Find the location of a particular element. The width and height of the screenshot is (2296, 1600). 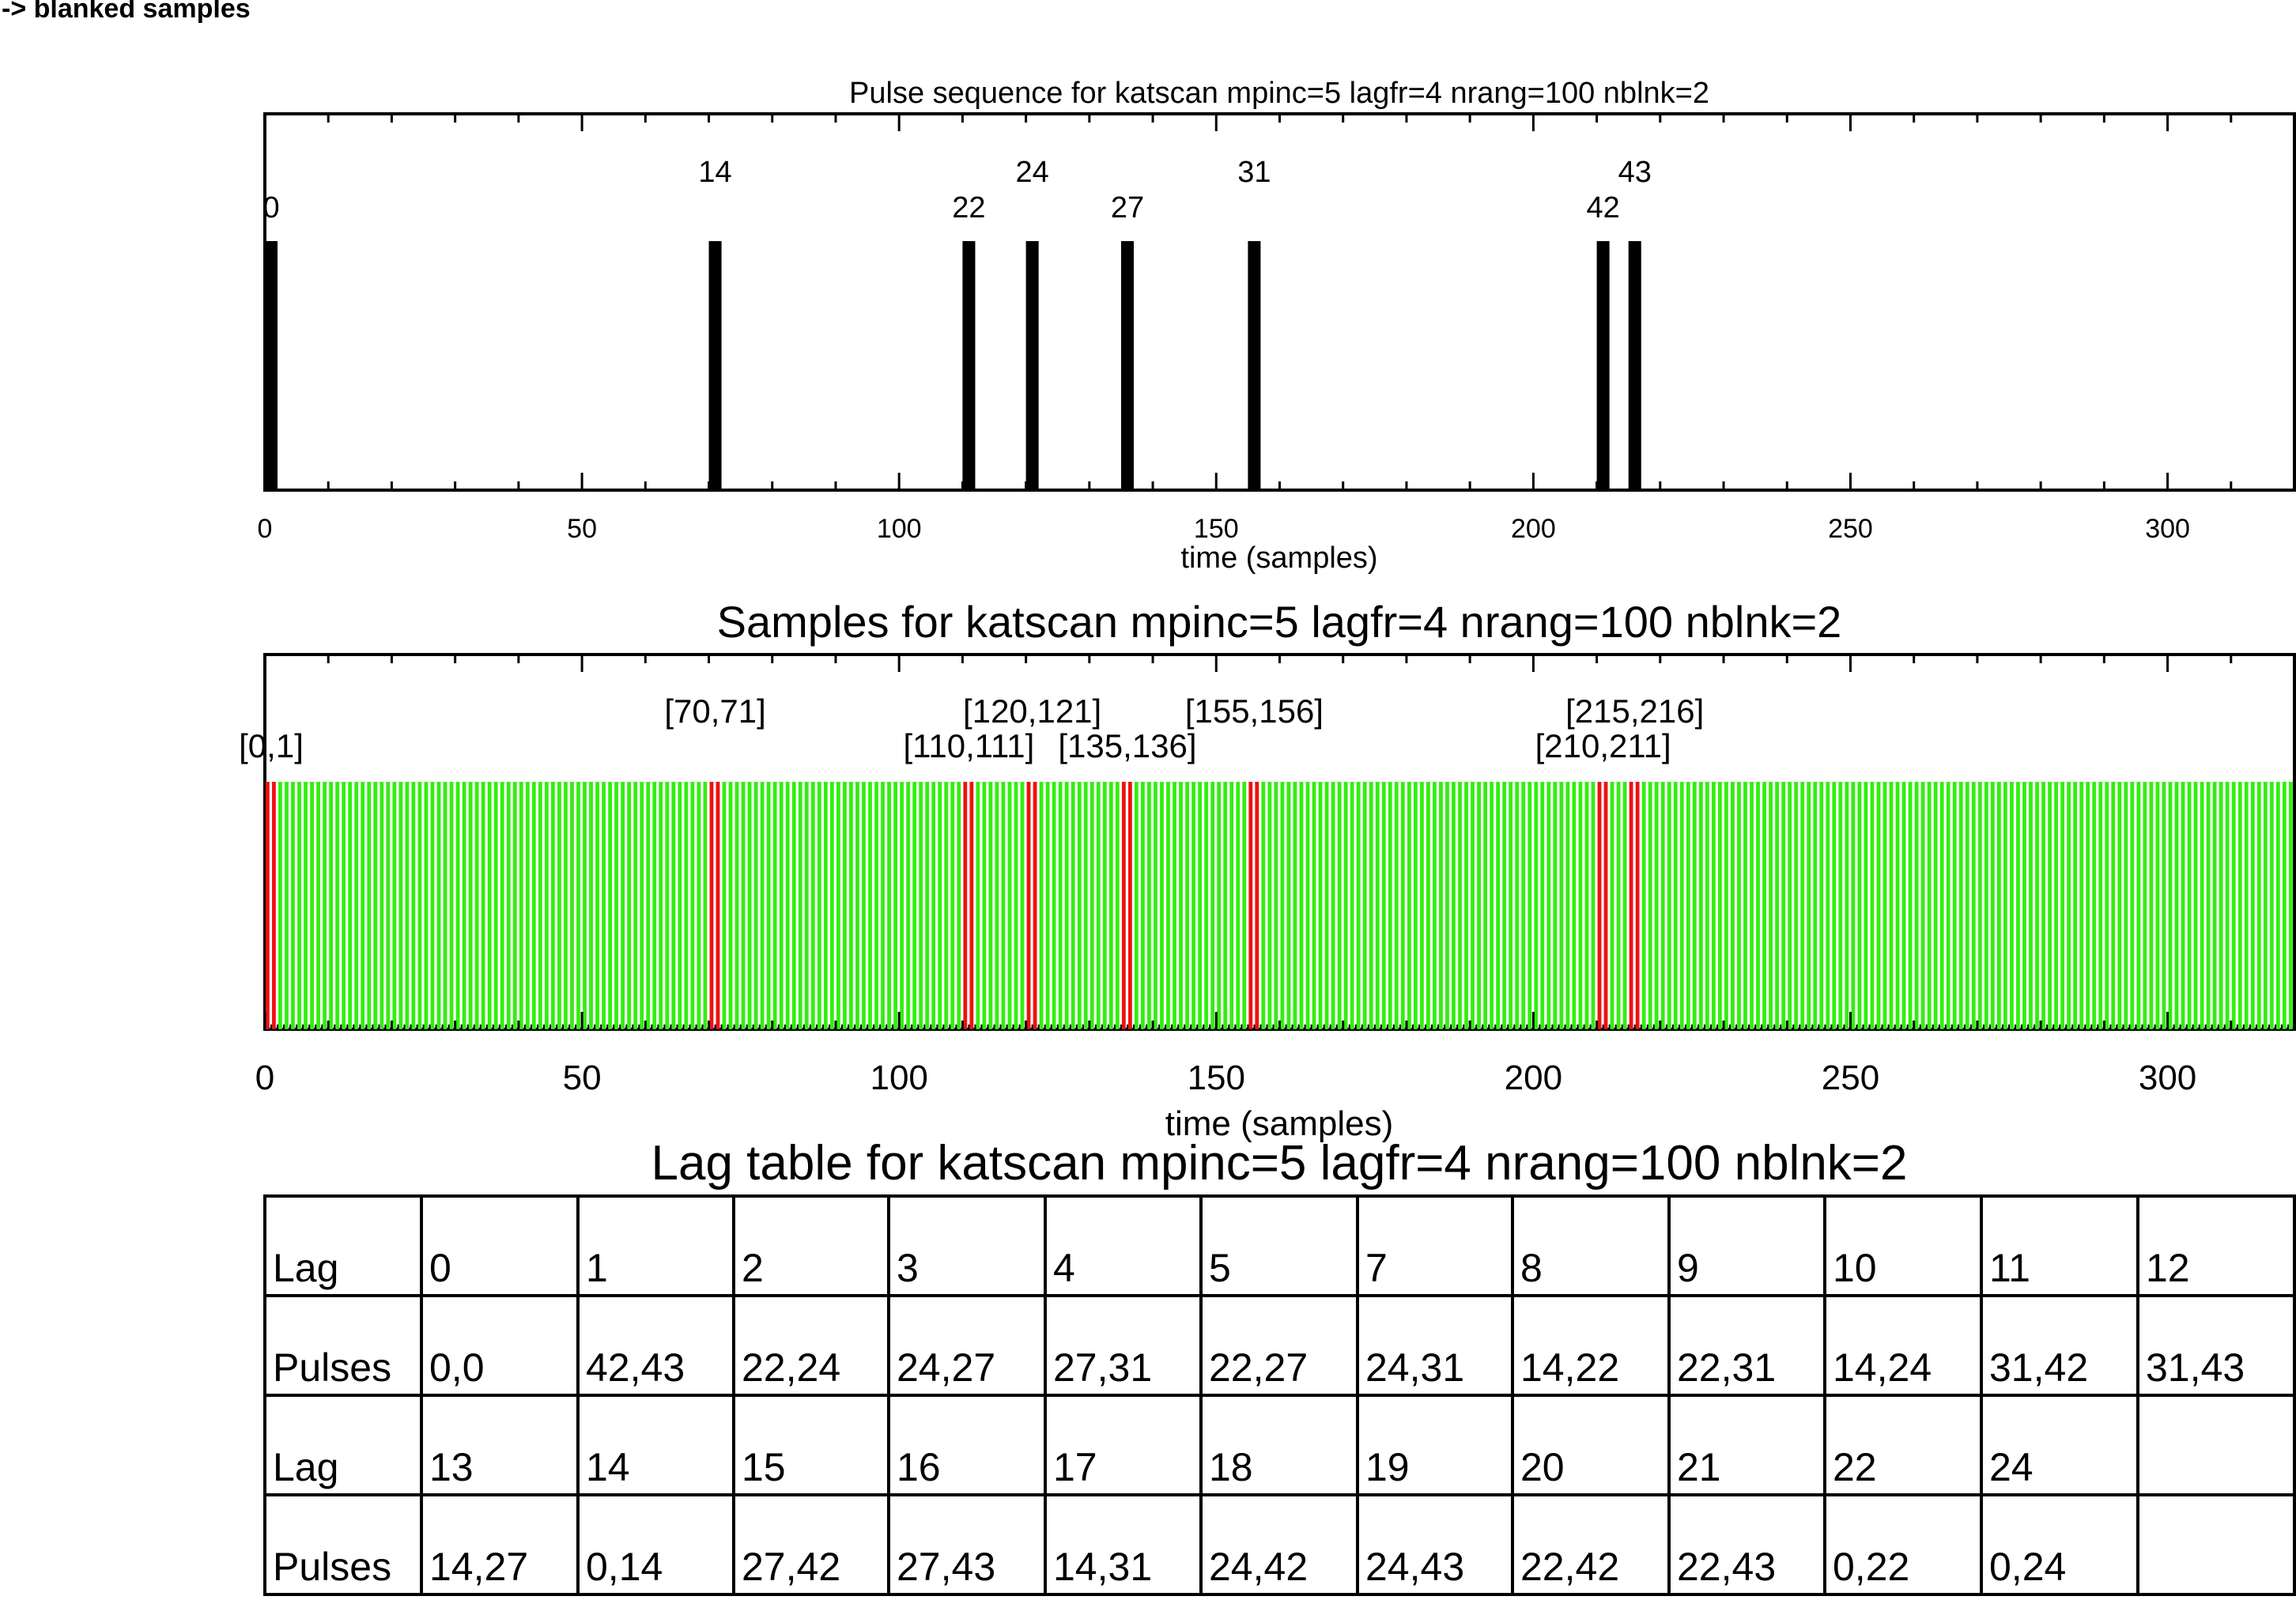

row-header: Pulses is located at coordinates (332, 1567).